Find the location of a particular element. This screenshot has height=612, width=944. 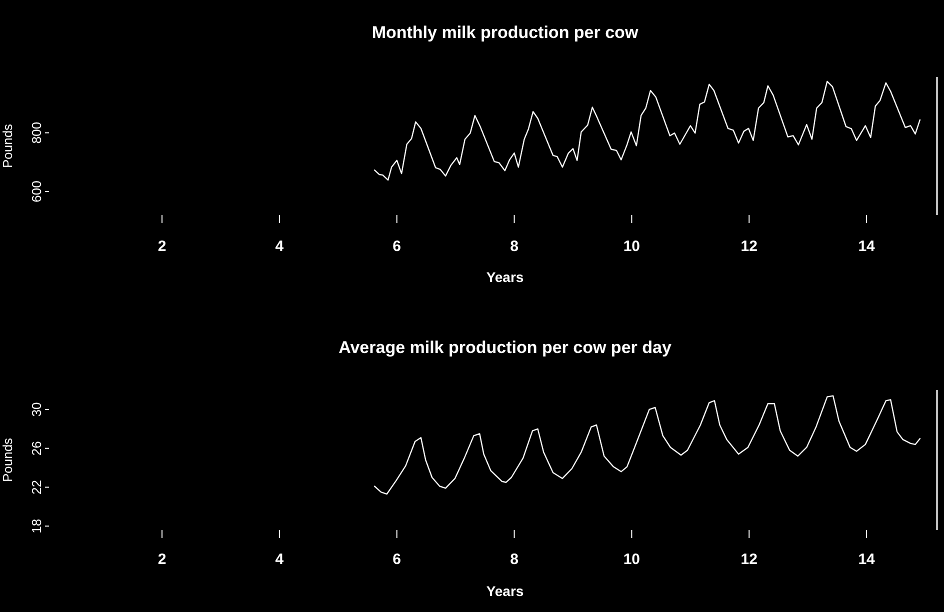

y-tick-label: 800 is located at coordinates (36, 133).